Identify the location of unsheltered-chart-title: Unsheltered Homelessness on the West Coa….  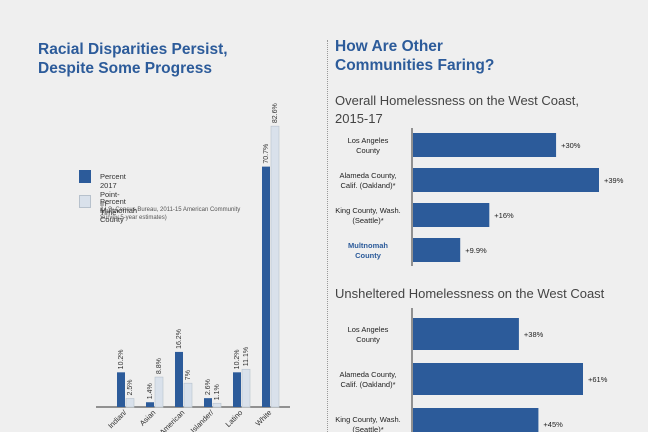
(470, 293).